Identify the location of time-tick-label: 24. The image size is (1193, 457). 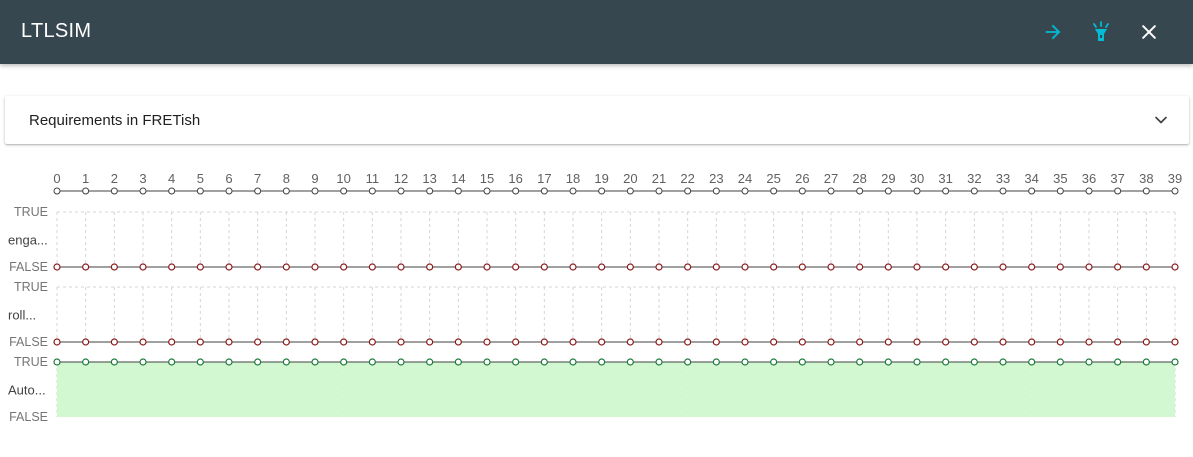
(745, 178).